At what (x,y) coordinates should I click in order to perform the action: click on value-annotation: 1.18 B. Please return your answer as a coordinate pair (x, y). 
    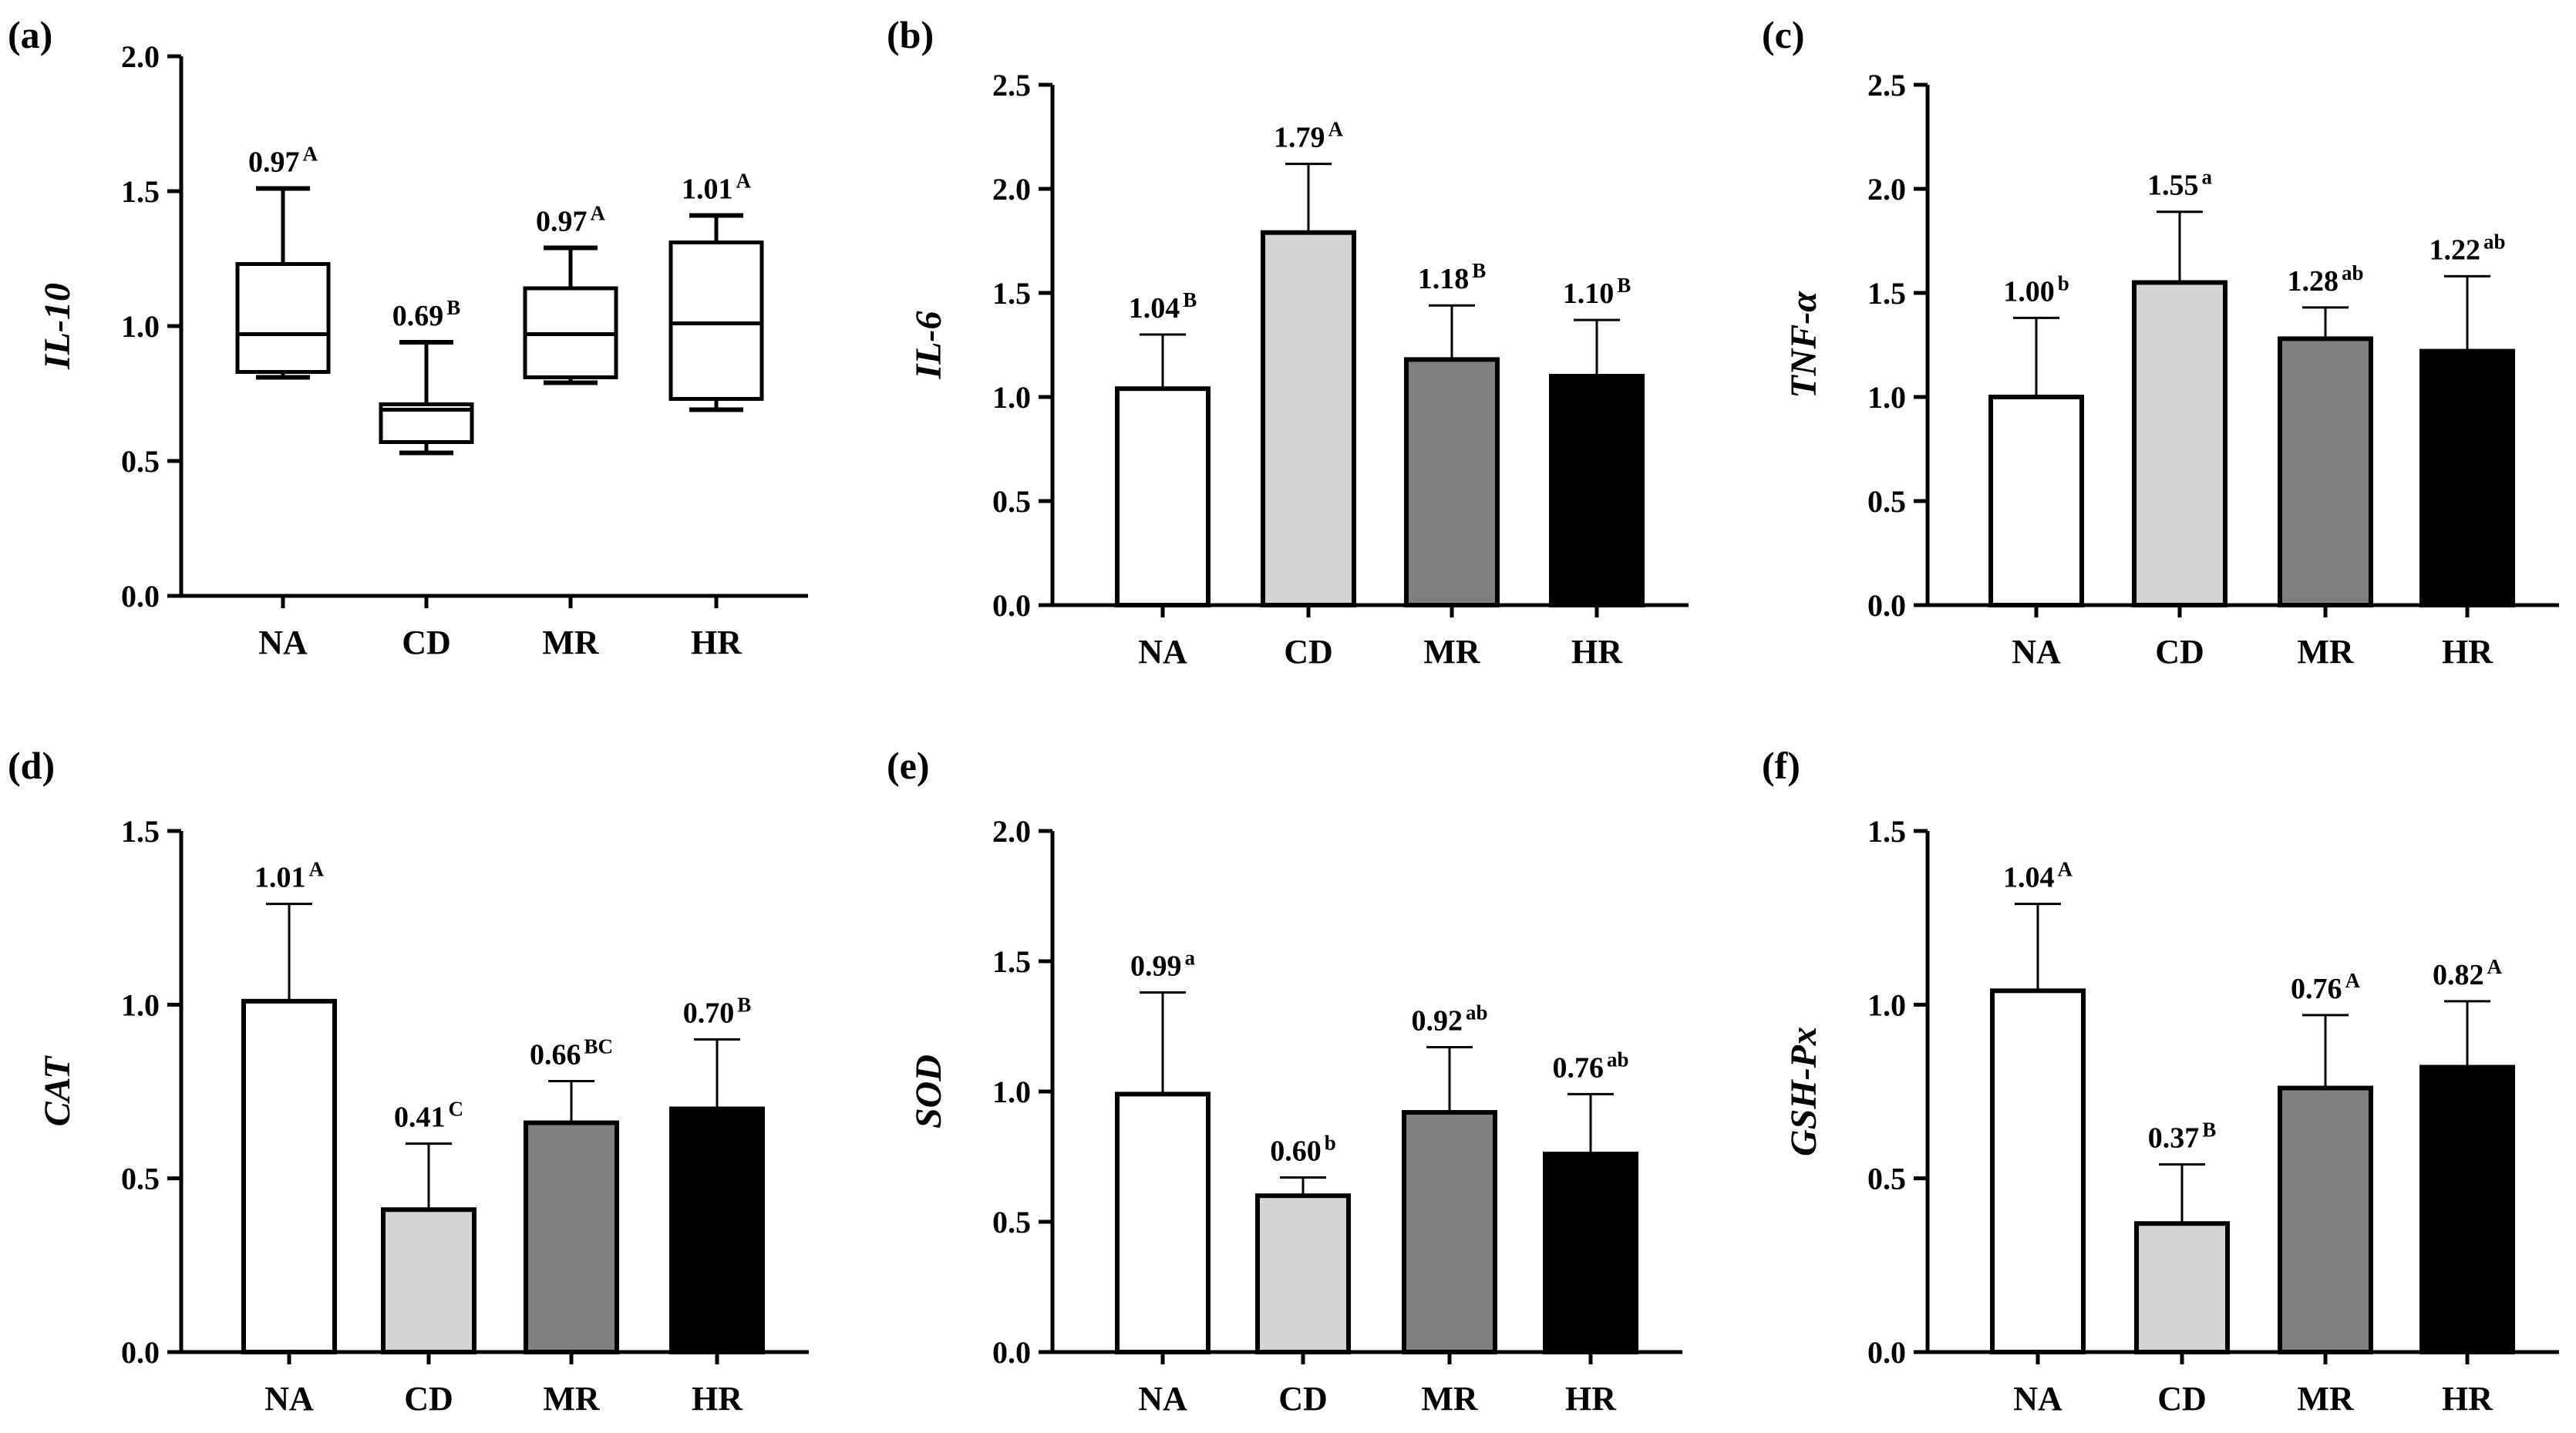
    Looking at the image, I should click on (1452, 277).